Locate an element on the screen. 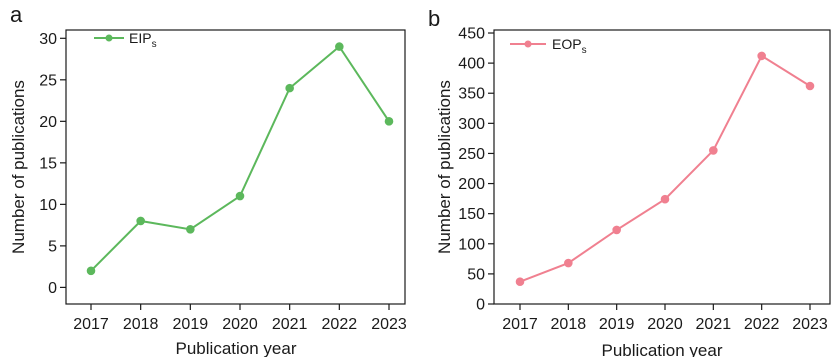 Image resolution: width=832 pixels, height=357 pixels. panel-a-x-tick-label: 2018 is located at coordinates (141, 324).